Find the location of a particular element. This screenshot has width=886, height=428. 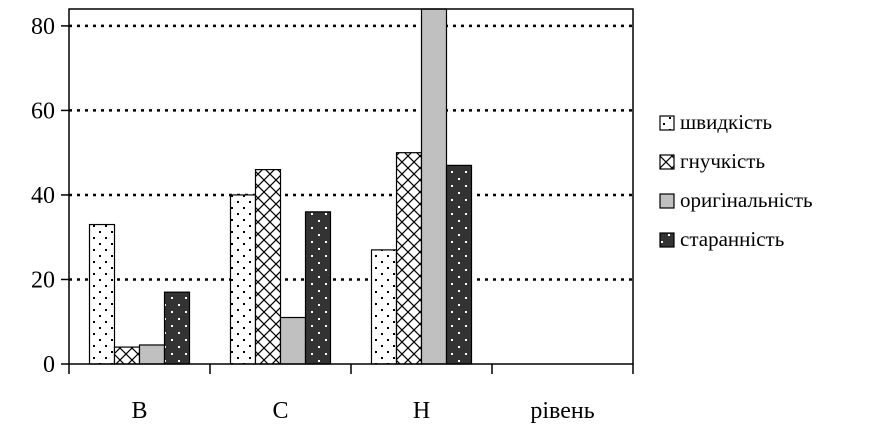

legend-item-старанність: старанність is located at coordinates (721, 239).